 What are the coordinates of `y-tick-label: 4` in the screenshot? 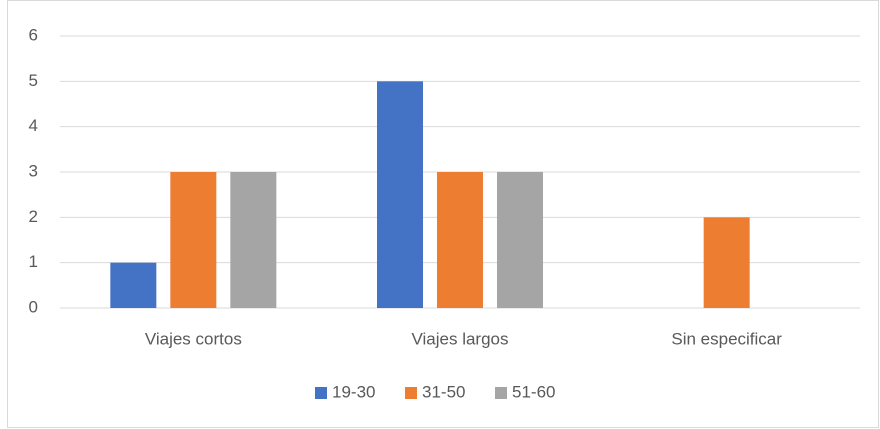 It's located at (33, 125).